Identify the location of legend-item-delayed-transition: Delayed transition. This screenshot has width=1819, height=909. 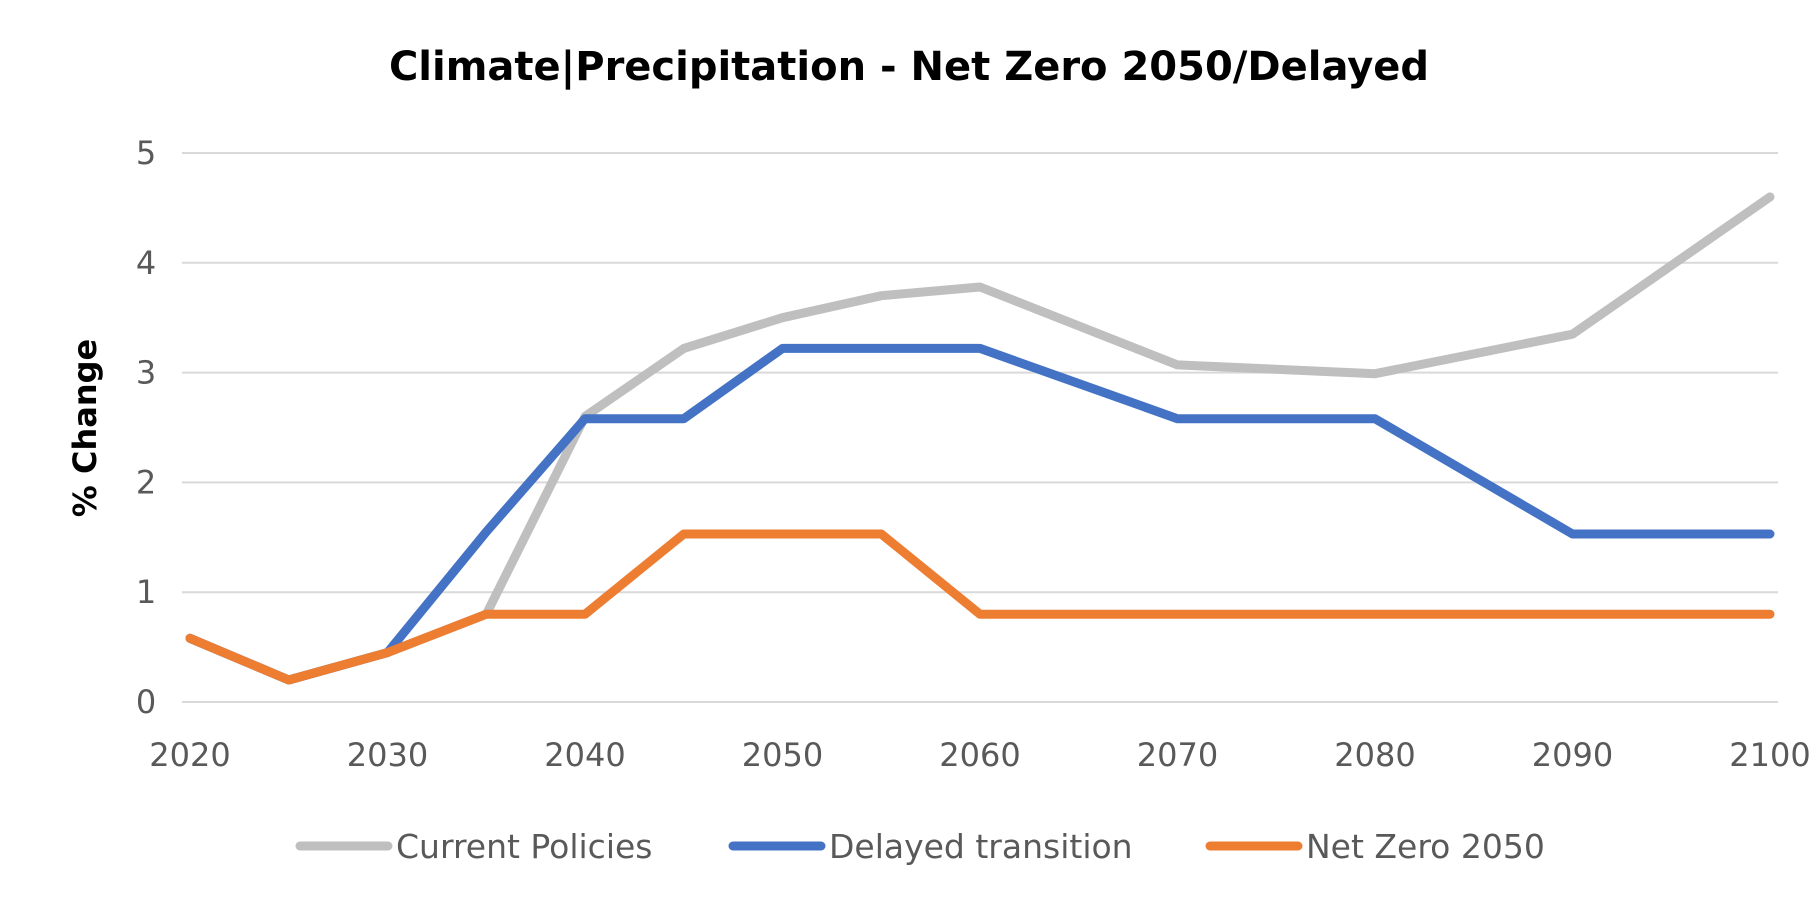
(930, 846).